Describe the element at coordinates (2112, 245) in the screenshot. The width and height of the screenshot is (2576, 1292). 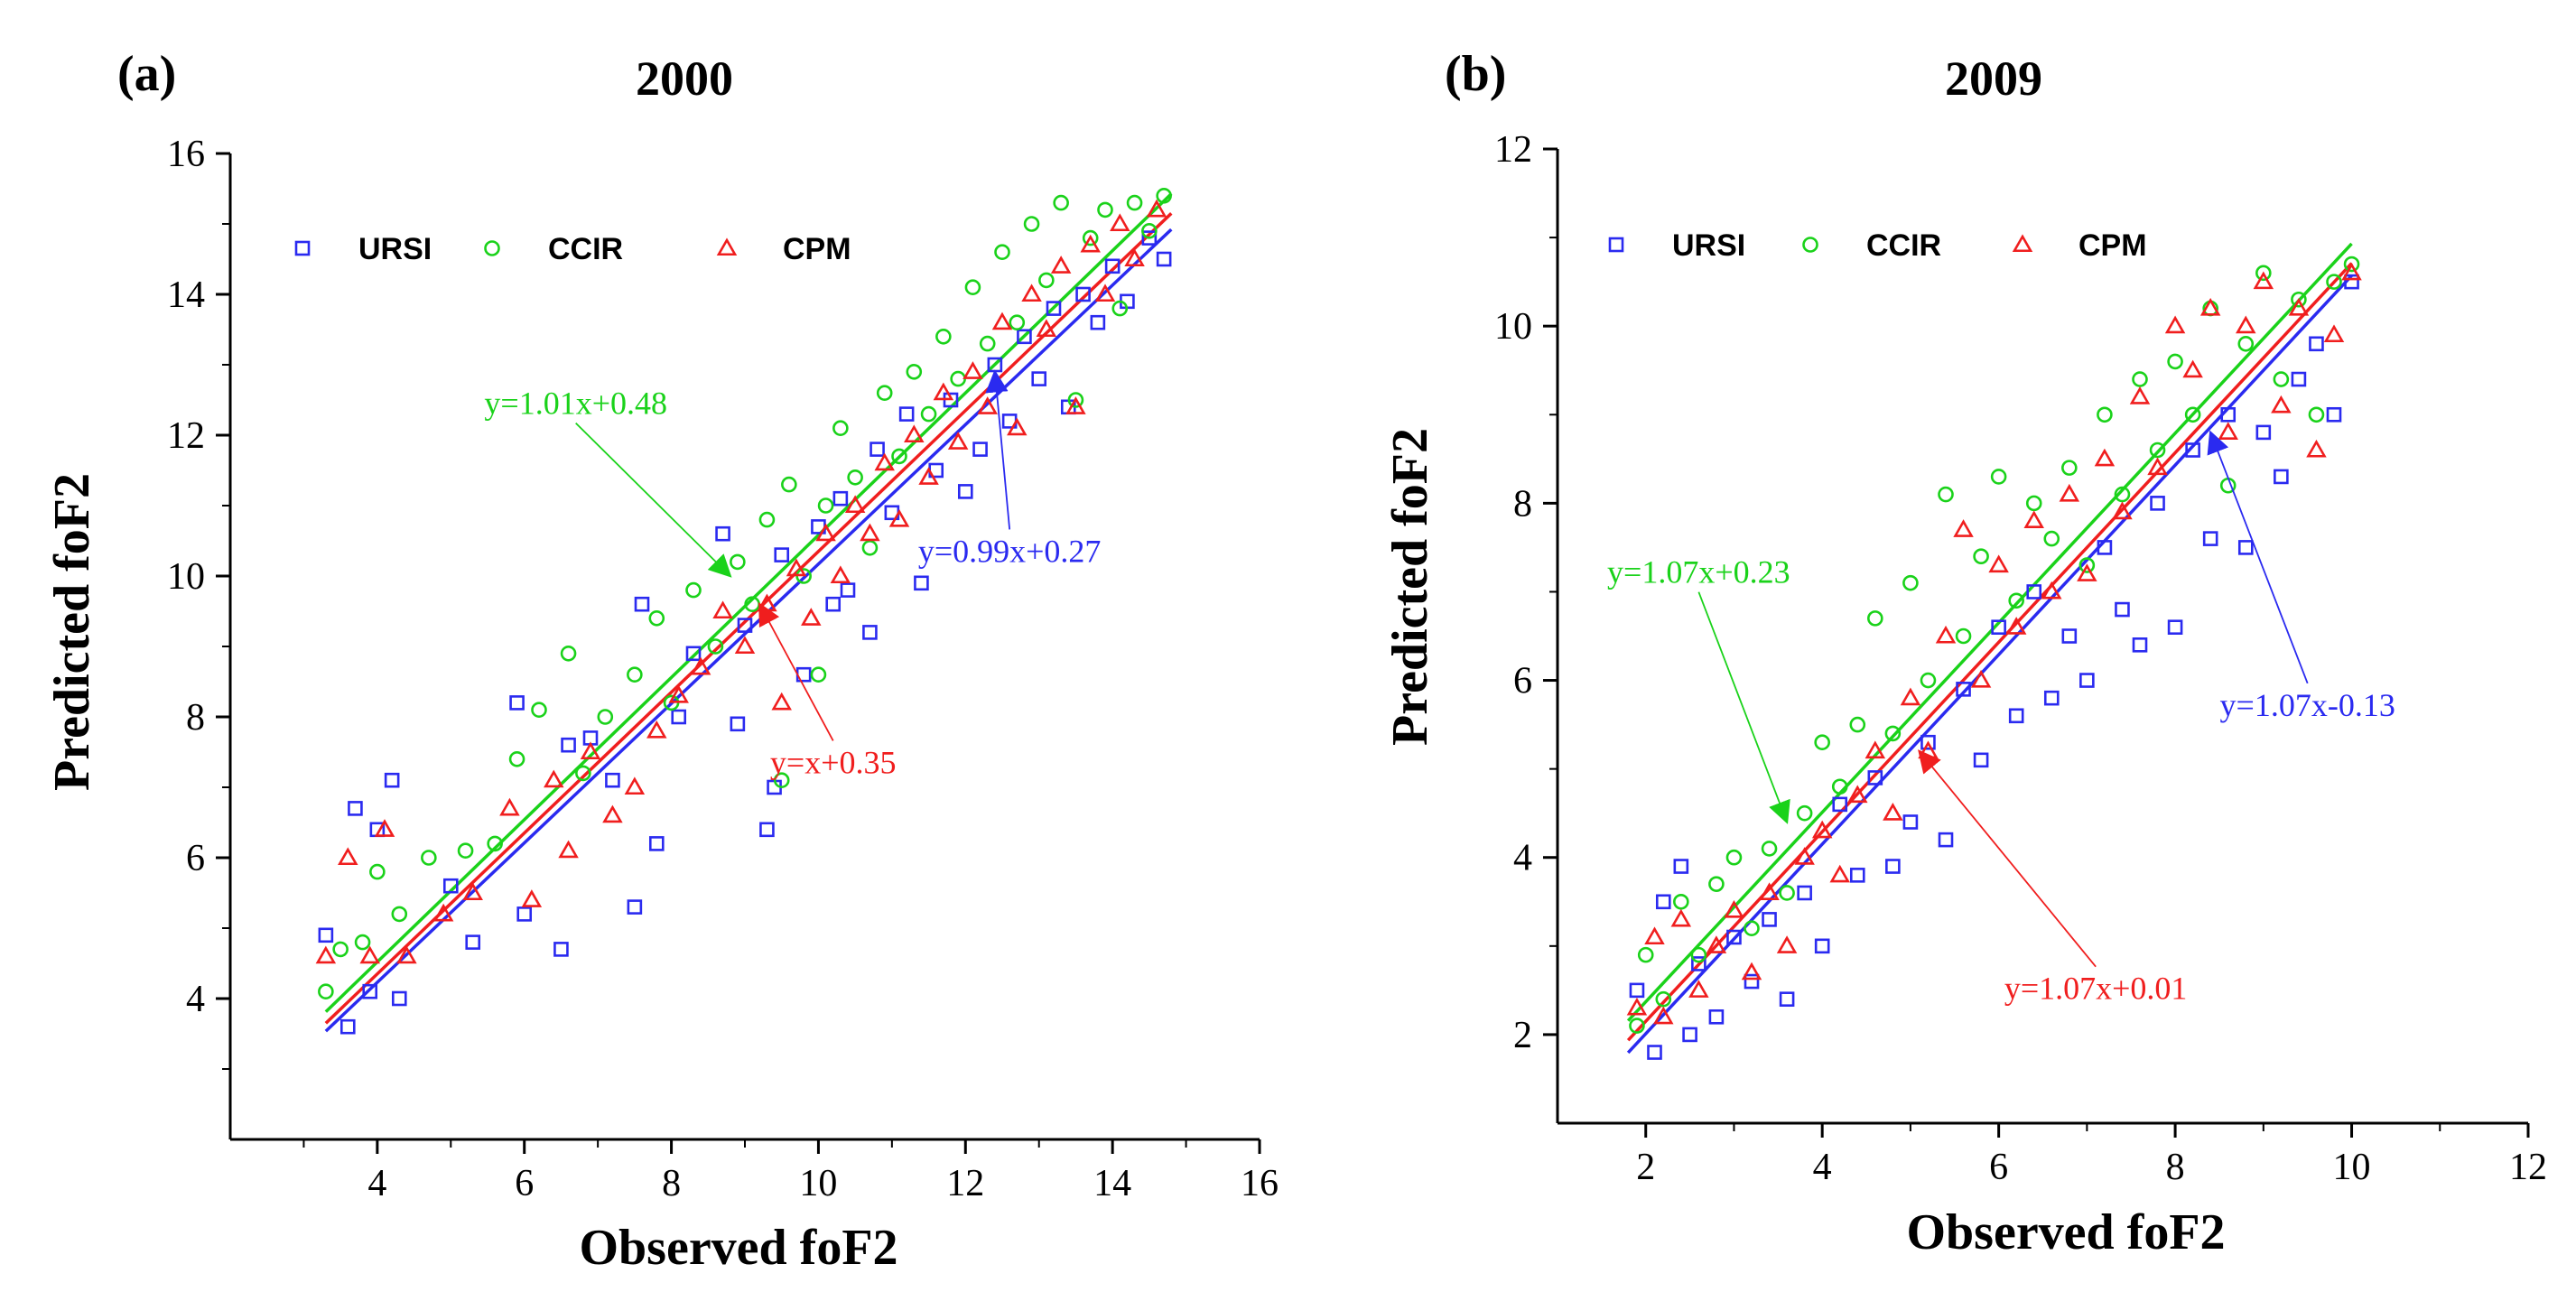
I see `legend-label-cpm: CPM` at that location.